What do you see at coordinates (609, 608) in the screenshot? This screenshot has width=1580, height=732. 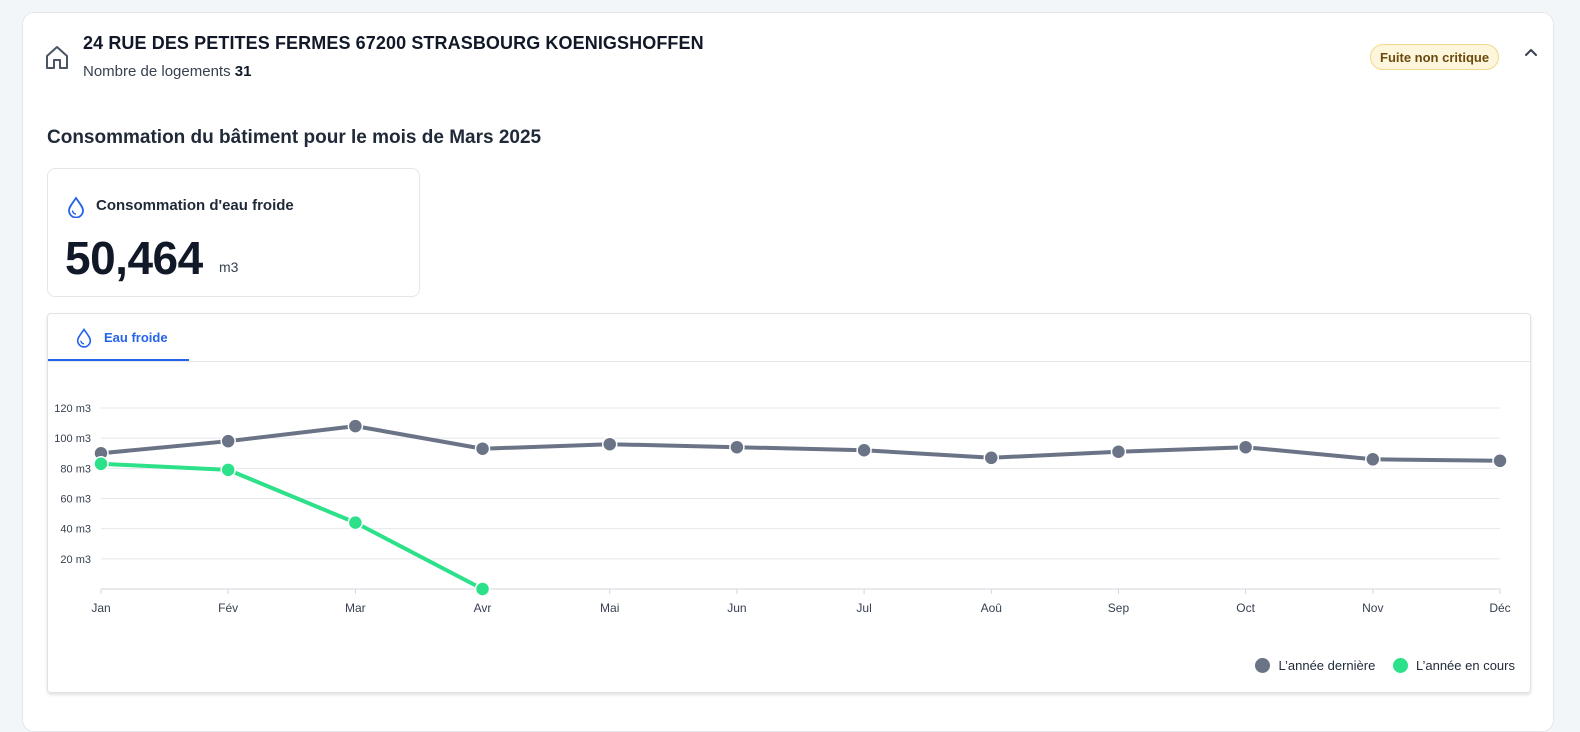 I see `x-tick-label: Mai` at bounding box center [609, 608].